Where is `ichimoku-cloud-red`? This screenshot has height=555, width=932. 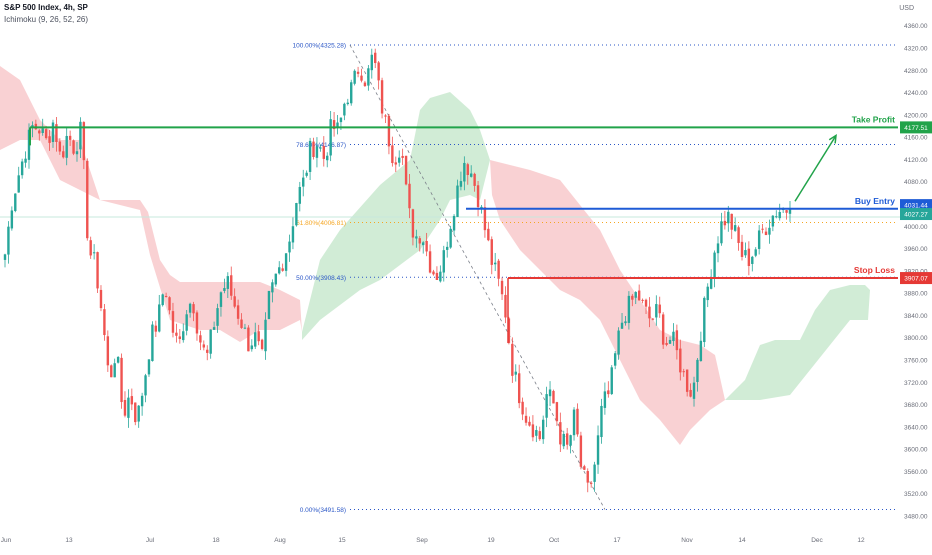
ichimoku-cloud-red is located at coordinates (607, 302).